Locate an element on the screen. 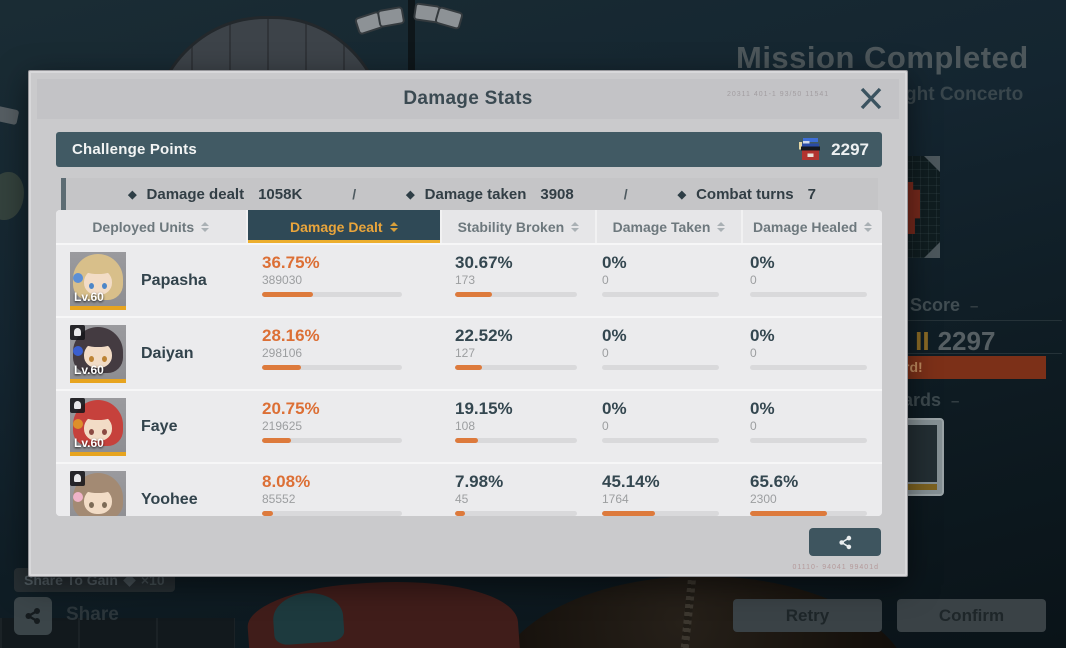  modal-title: Damage Stats is located at coordinates (468, 98).